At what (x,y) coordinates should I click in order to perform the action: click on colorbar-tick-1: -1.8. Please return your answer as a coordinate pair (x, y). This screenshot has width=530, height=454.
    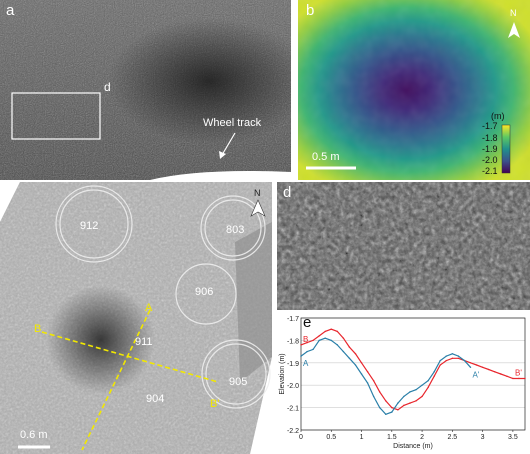
    Looking at the image, I should click on (490, 138).